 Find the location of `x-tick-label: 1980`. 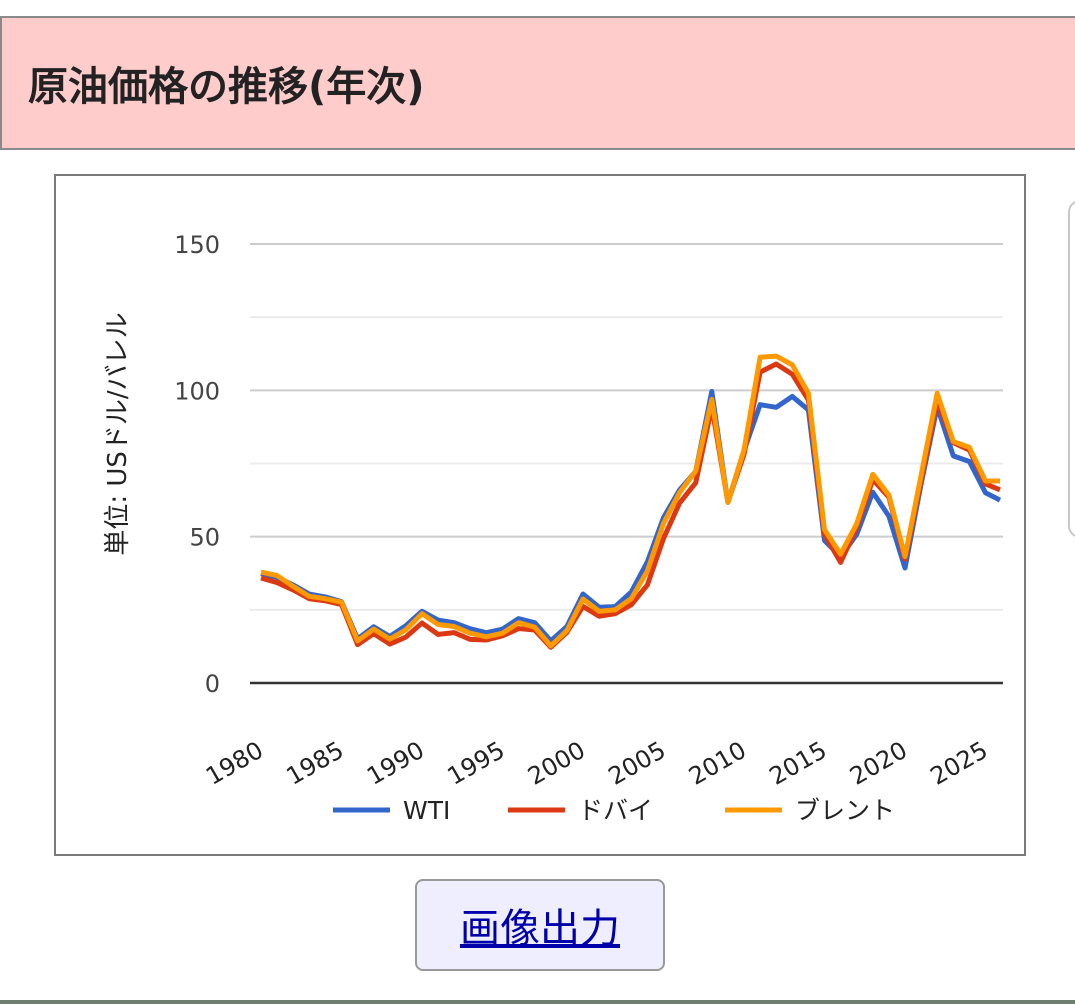

x-tick-label: 1980 is located at coordinates (234, 763).